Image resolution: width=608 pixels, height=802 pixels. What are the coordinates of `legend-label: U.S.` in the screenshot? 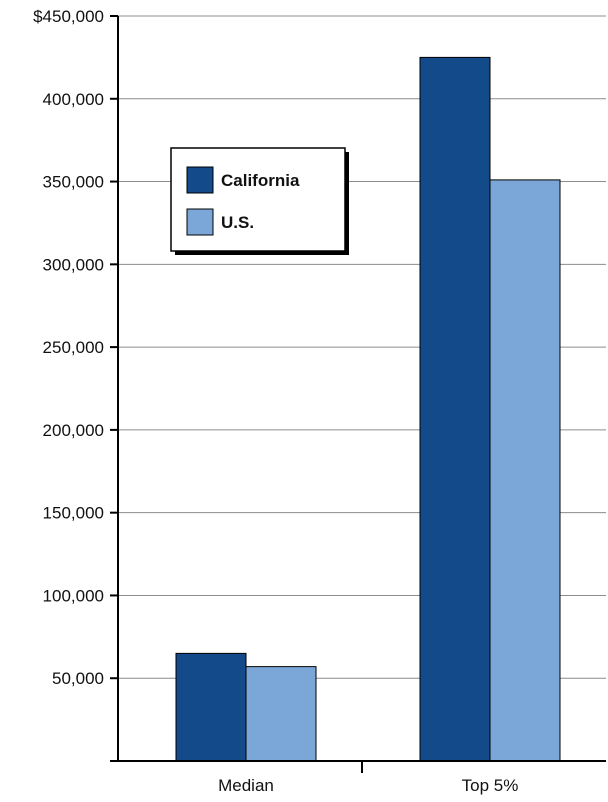 It's located at (237, 222).